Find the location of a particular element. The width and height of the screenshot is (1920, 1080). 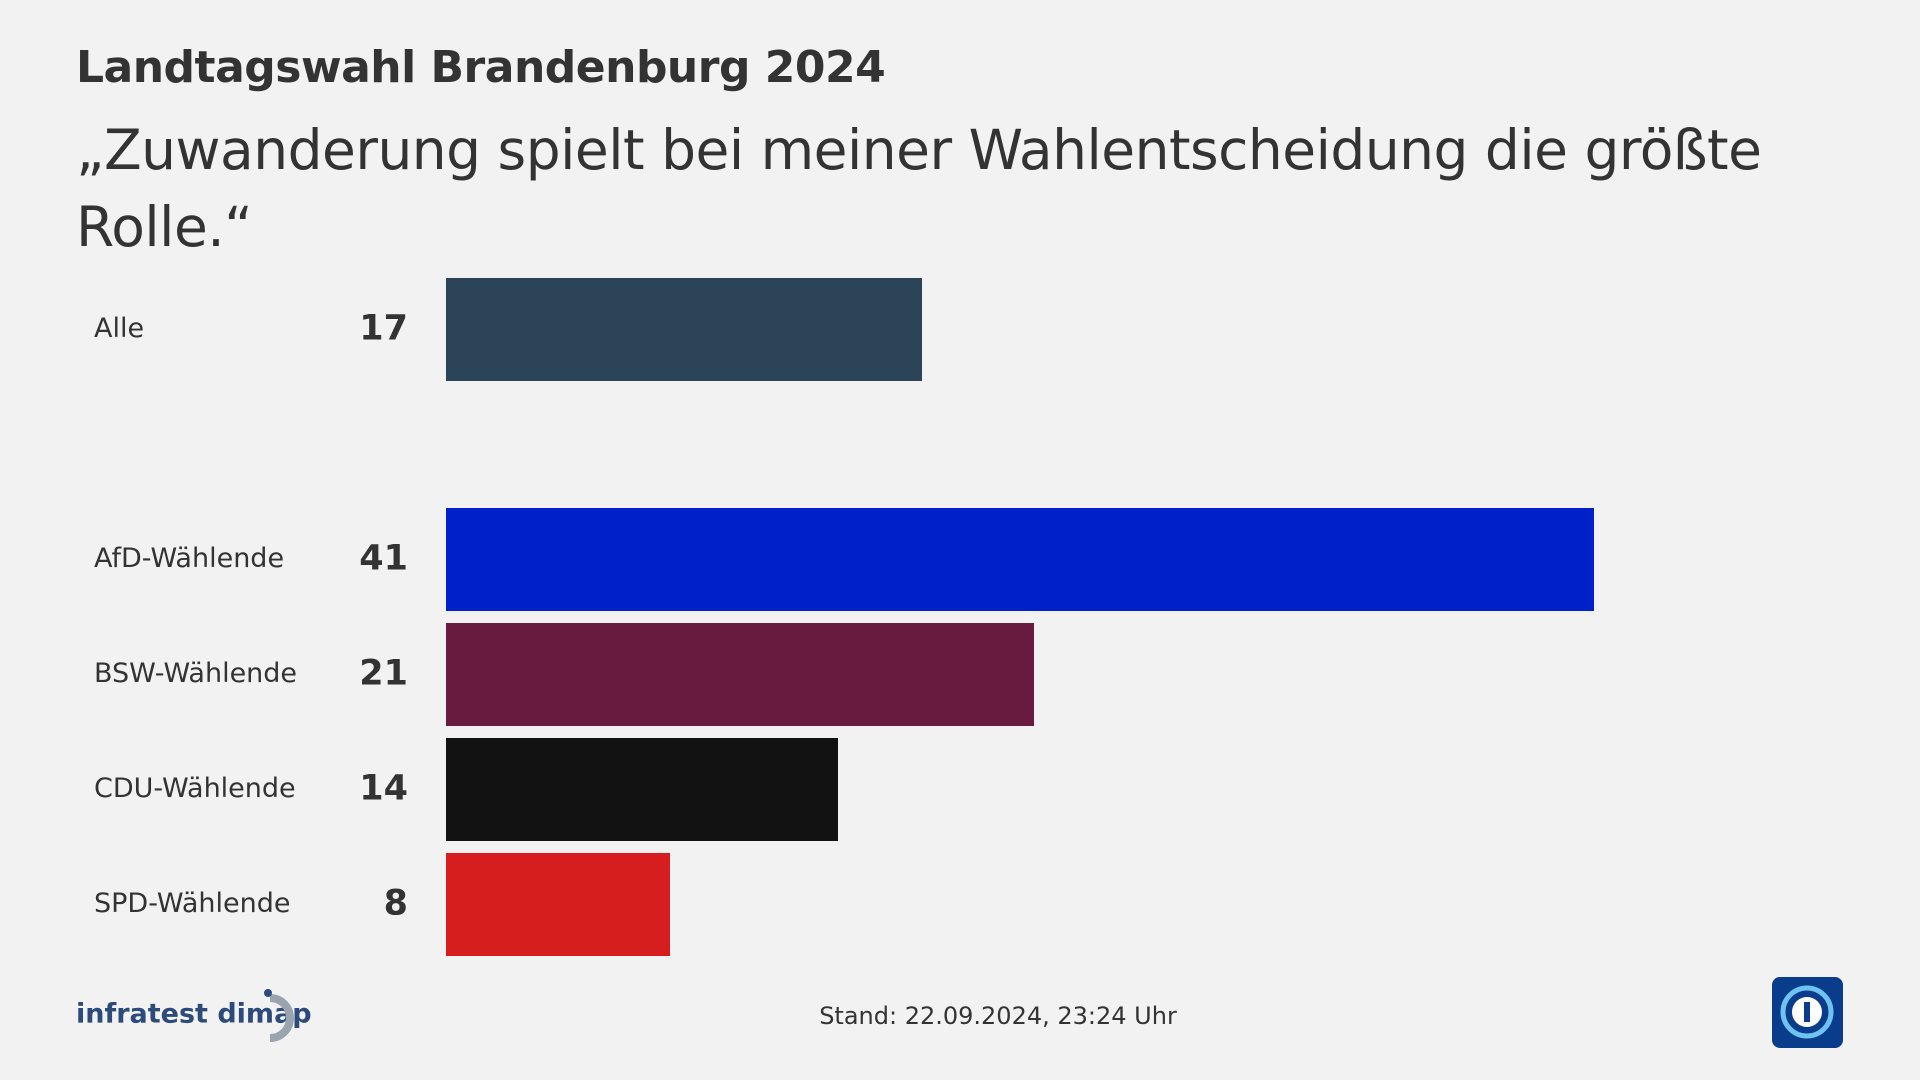

value-label: 21 is located at coordinates (383, 674).